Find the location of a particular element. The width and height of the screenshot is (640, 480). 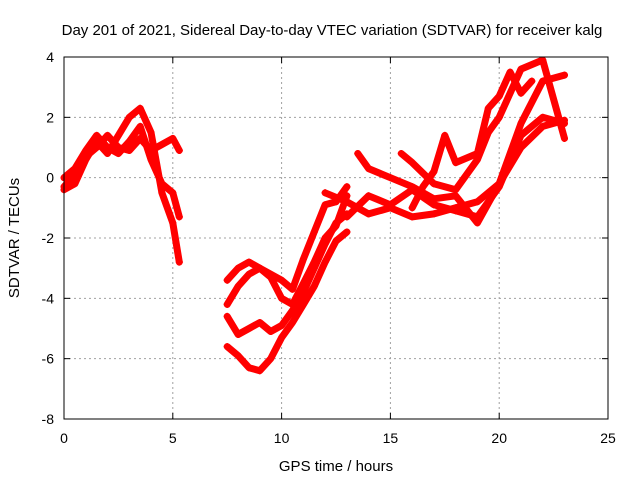

y-tick-label: 0 is located at coordinates (50, 178).